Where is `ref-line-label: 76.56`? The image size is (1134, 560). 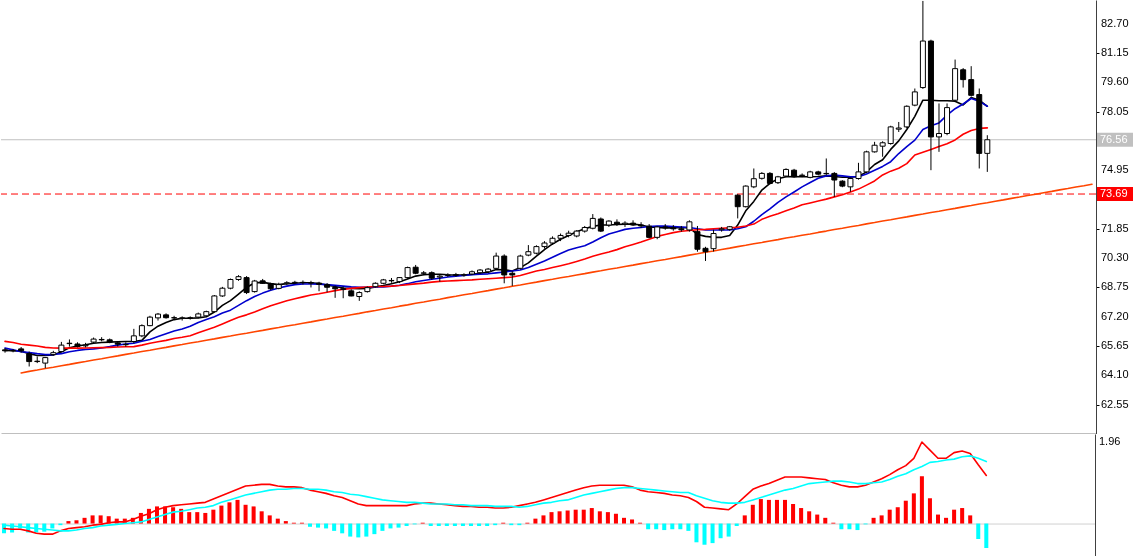 ref-line-label: 76.56 is located at coordinates (1114, 138).